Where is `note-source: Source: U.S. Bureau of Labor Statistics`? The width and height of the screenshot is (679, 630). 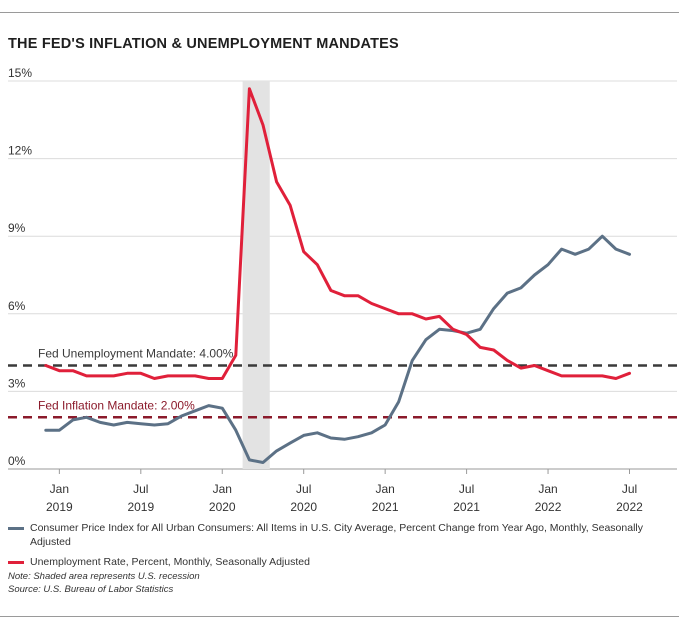 note-source: Source: U.S. Bureau of Labor Statistics is located at coordinates (91, 589).